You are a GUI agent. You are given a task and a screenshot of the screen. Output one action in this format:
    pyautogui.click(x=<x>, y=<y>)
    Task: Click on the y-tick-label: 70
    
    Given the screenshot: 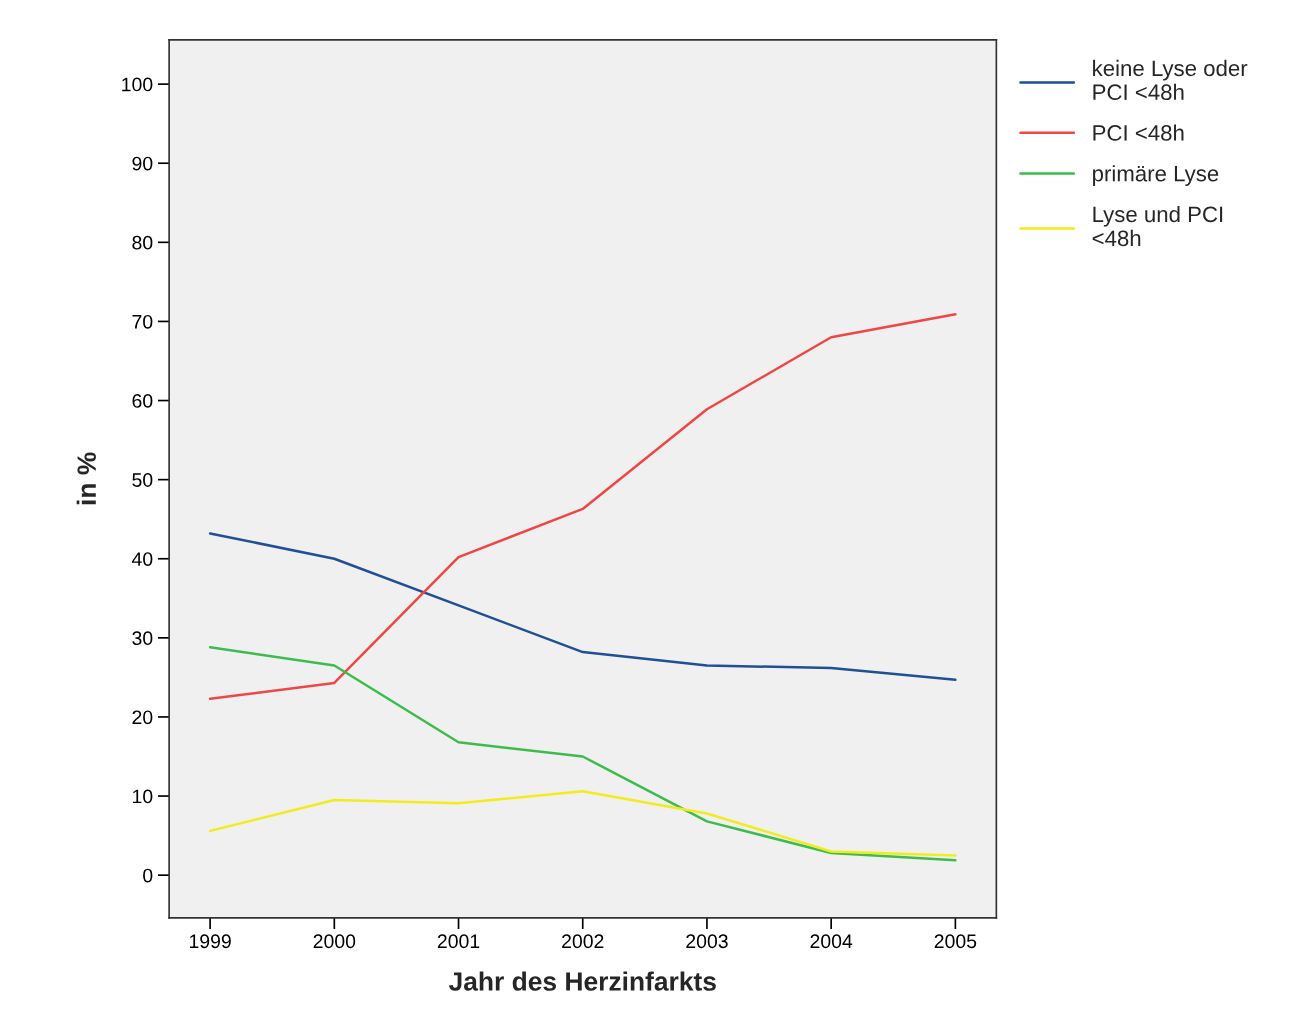 What is the action you would take?
    pyautogui.click(x=142, y=321)
    